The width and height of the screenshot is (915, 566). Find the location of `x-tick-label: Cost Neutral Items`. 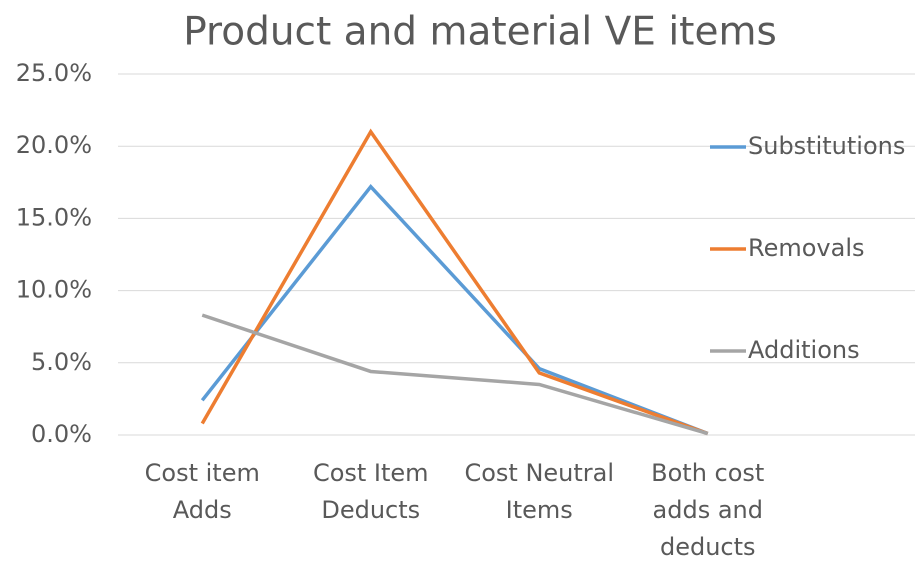

x-tick-label: Cost Neutral Items is located at coordinates (539, 491).